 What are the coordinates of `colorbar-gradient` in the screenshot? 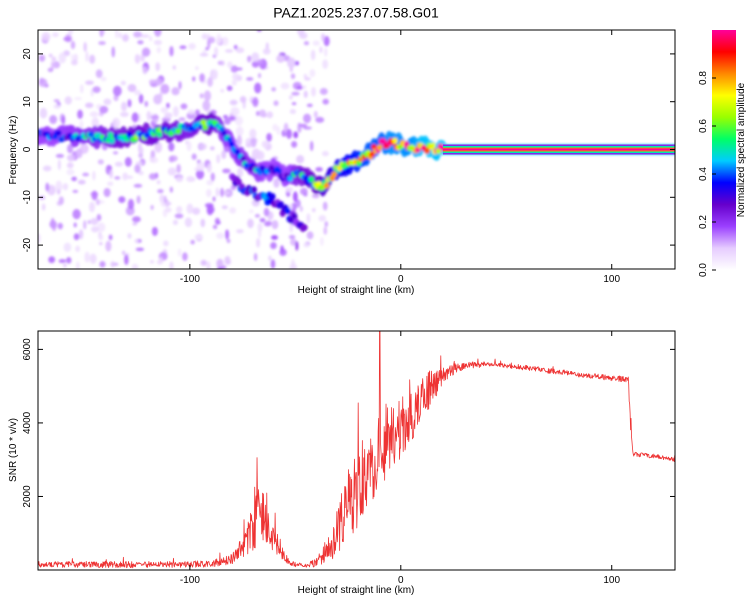 It's located at (724, 150).